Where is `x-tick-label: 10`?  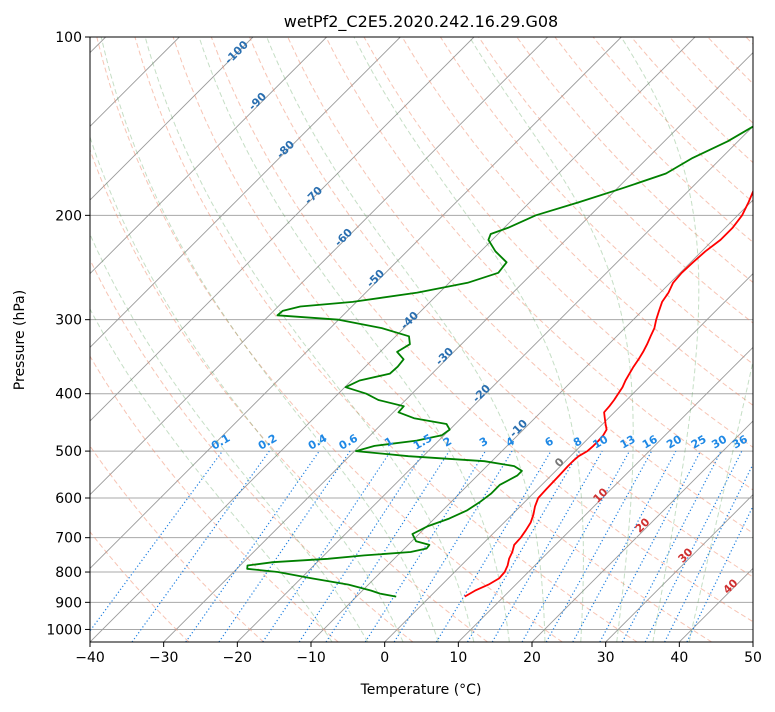 x-tick-label: 10 is located at coordinates (458, 658).